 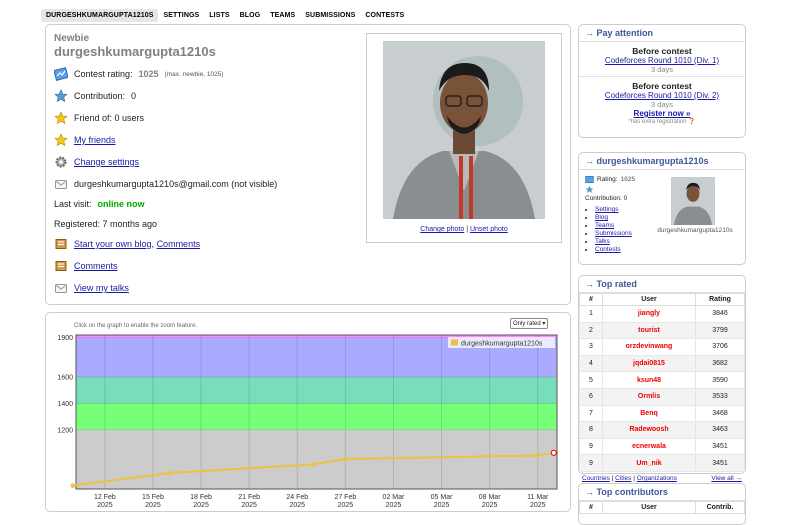 I want to click on x-tick-label: 18 Feb, so click(x=201, y=497).